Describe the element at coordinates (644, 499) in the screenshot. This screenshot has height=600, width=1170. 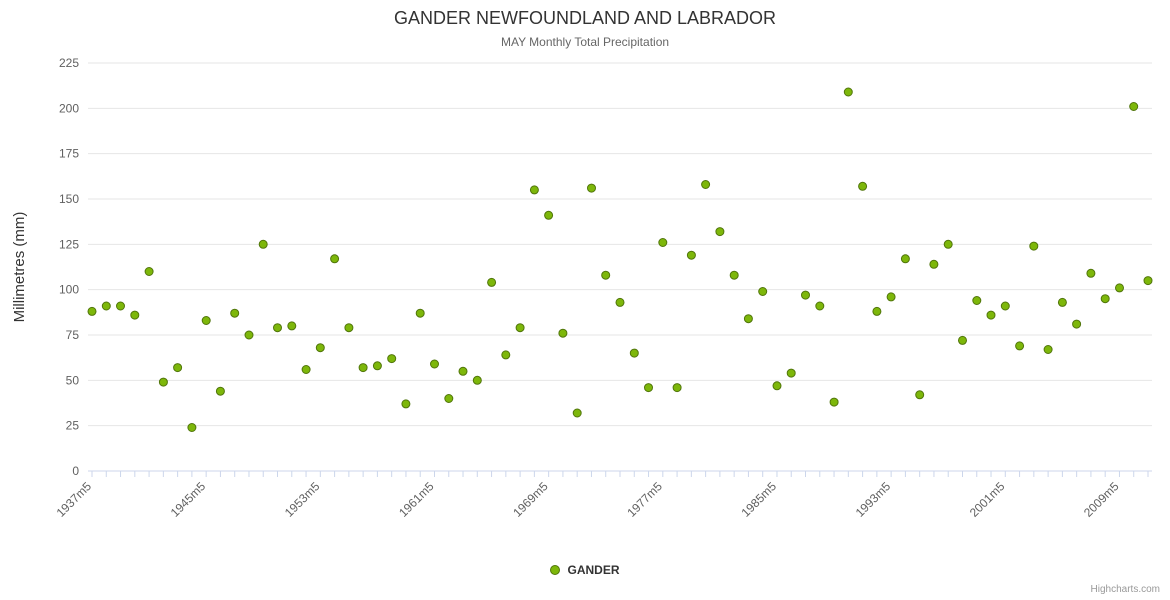
I see `x-tick-label: 1977m5` at that location.